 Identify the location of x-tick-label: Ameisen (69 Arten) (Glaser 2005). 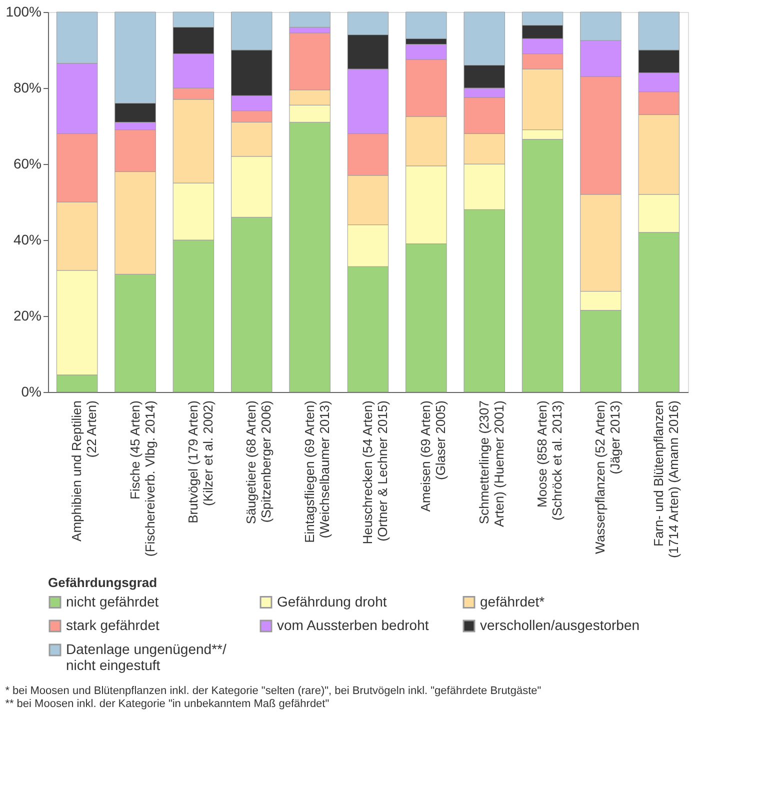
(433, 456).